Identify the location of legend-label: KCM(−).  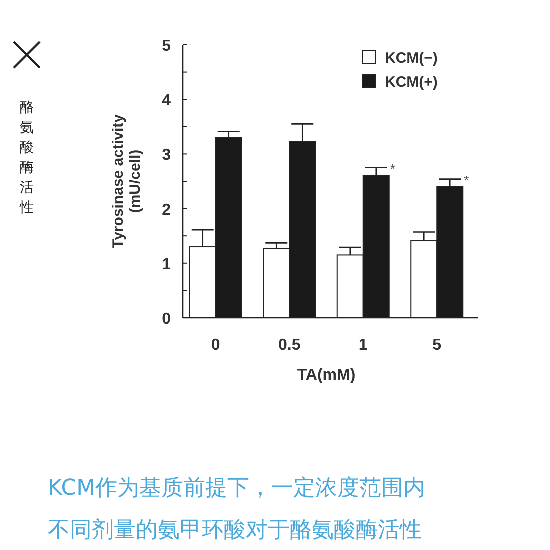
(411, 58).